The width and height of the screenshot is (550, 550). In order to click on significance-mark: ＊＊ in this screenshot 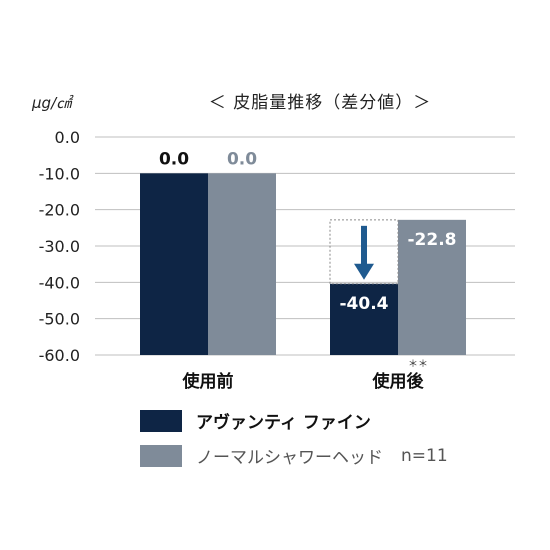, I will do `click(418, 364)`.